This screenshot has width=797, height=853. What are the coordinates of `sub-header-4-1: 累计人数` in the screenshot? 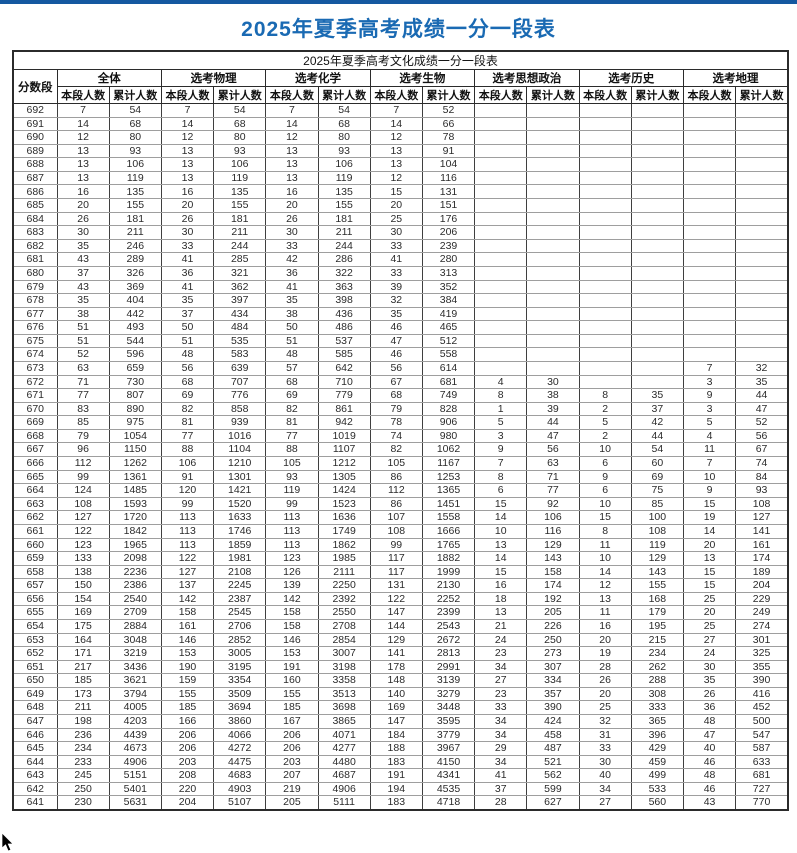 It's located at (553, 95).